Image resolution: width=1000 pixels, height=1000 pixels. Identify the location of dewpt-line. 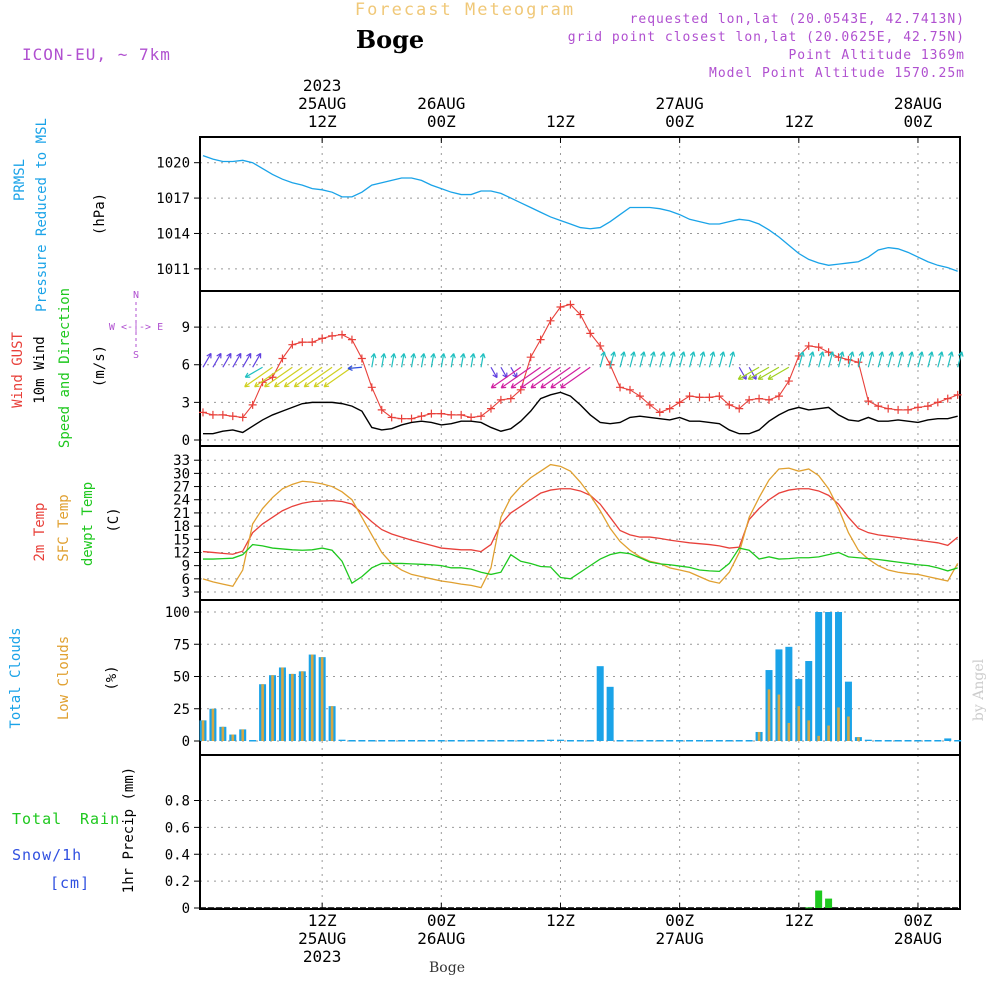
(580, 564).